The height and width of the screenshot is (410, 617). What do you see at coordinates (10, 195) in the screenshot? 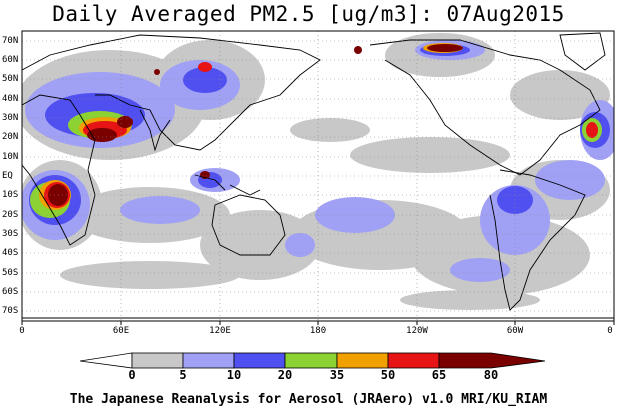
I see `lat-label-10s: 10S` at bounding box center [10, 195].